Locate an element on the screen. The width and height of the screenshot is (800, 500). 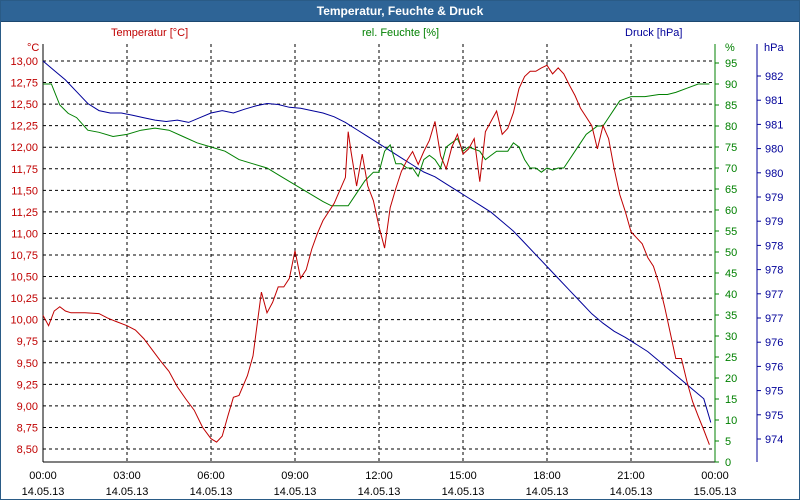
temp-tick-label: 11,00 is located at coordinates (24, 234).